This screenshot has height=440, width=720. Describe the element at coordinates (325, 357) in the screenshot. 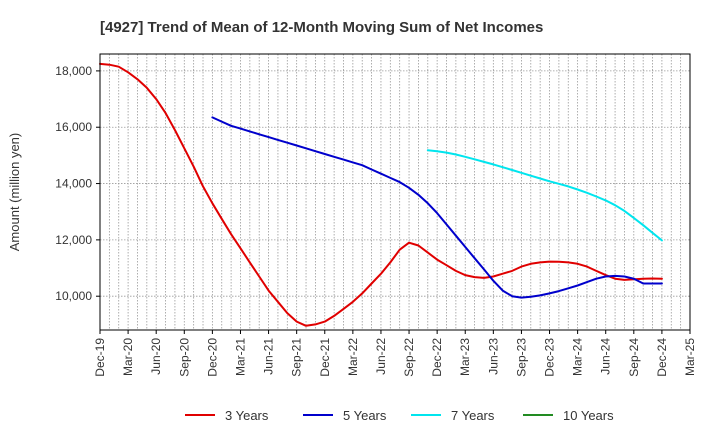

I see `x-tick-label: Dec-21` at that location.